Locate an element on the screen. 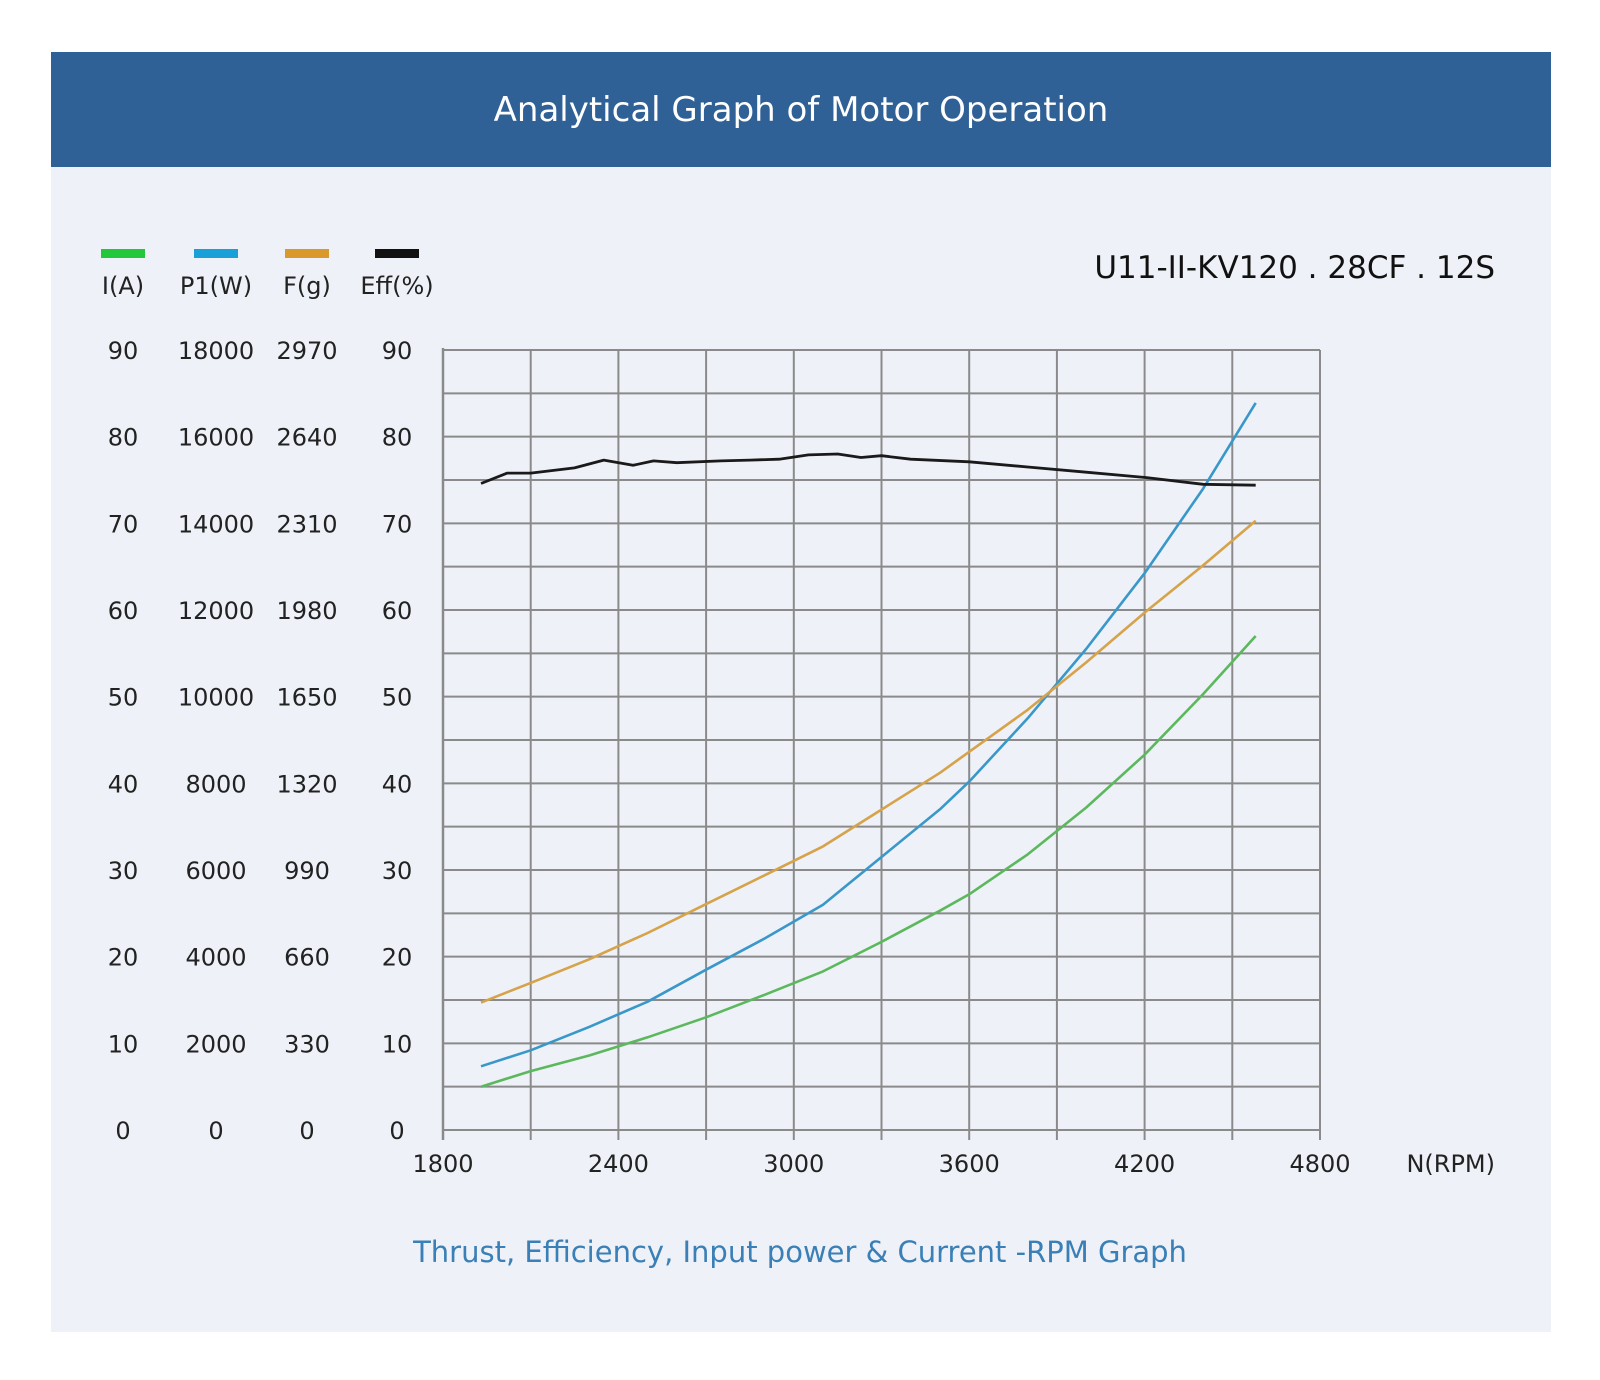 Image resolution: width=1600 pixels, height=1380 pixels. page-title: Analytical Graph of Motor Operation is located at coordinates (801, 109).